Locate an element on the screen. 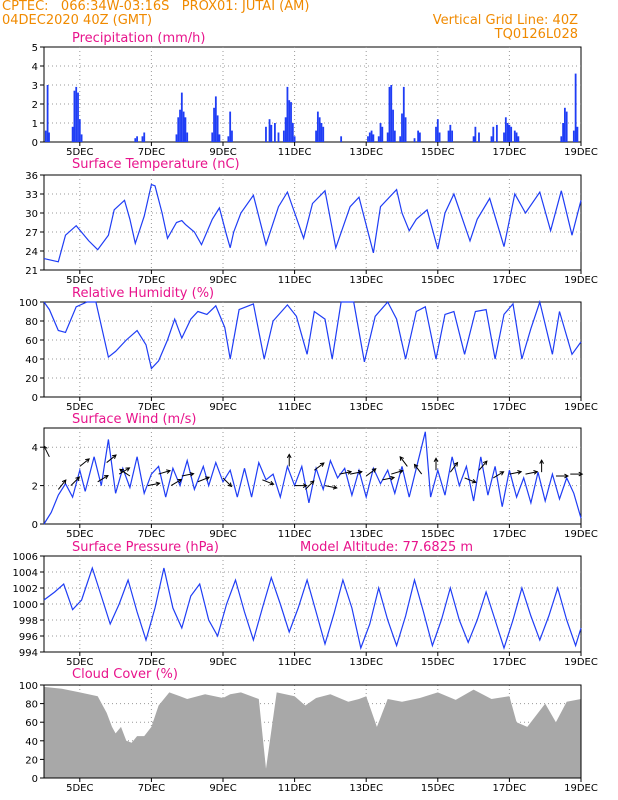 Image resolution: width=618 pixels, height=800 pixels. y-tick-label: 33 is located at coordinates (31, 195).